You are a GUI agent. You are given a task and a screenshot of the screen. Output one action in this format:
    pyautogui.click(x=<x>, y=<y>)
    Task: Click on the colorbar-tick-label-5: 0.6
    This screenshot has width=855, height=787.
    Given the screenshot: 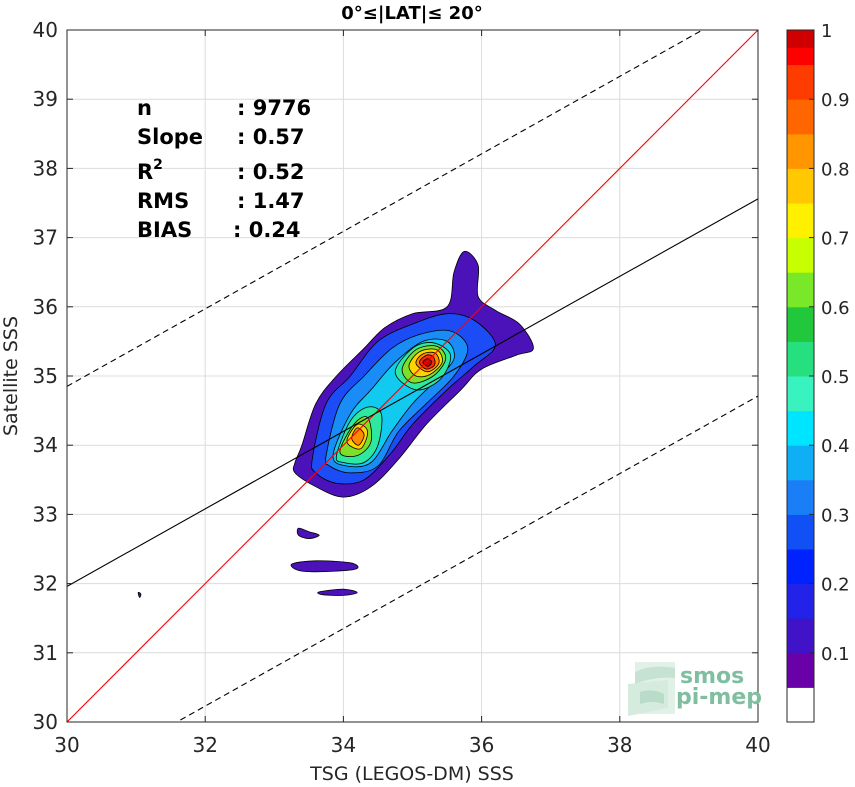 What is the action you would take?
    pyautogui.click(x=835, y=308)
    